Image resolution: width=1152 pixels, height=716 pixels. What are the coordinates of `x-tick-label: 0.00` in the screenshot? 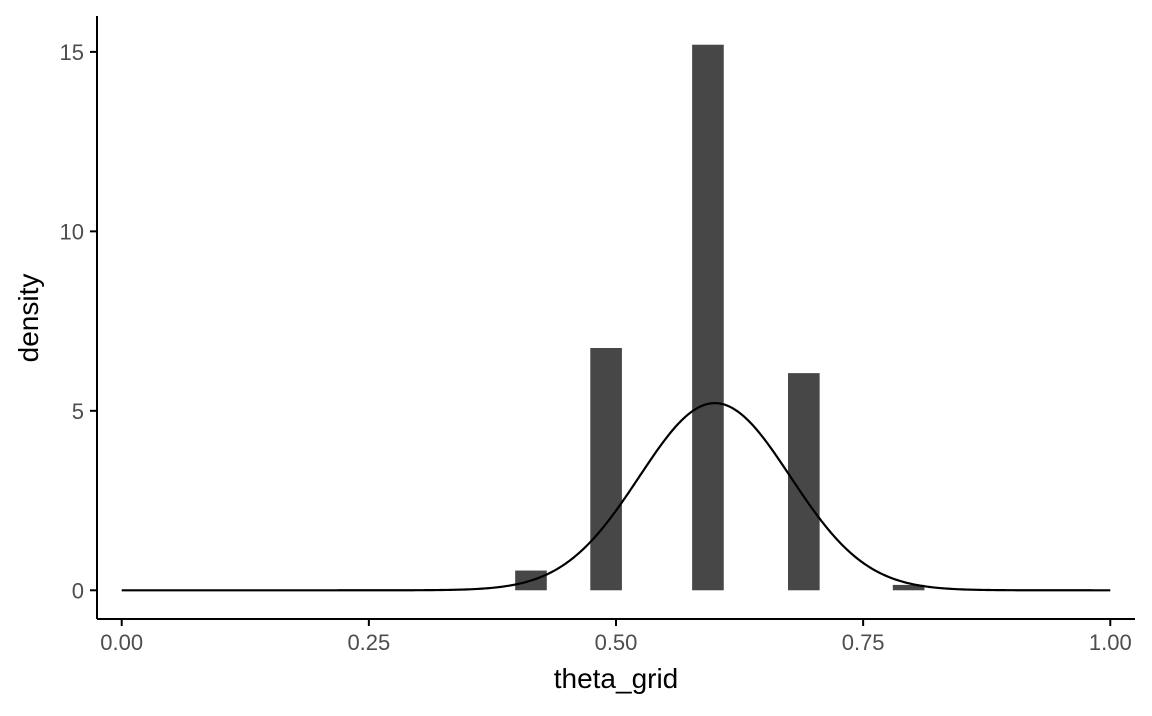 It's located at (121, 642).